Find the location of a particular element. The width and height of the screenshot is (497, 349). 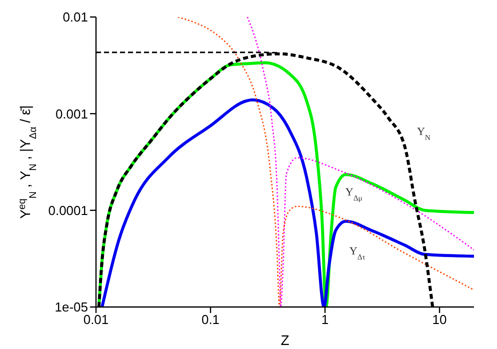

x-tick-label: 10 is located at coordinates (439, 320).